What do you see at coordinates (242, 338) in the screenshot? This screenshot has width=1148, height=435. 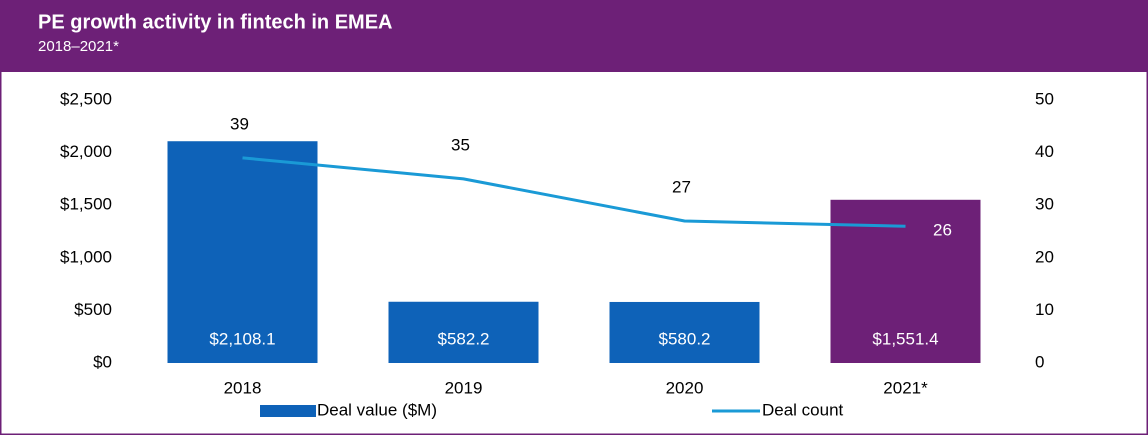 I see `bar-value-label: $2,108.1` at bounding box center [242, 338].